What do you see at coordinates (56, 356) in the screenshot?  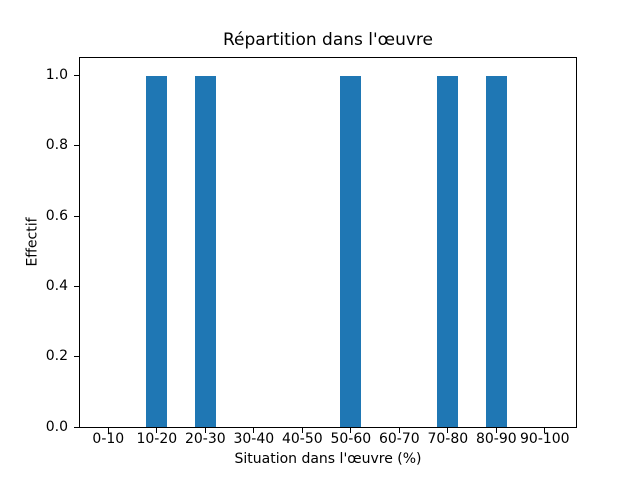 I see `y-tick-label: 0.2` at bounding box center [56, 356].